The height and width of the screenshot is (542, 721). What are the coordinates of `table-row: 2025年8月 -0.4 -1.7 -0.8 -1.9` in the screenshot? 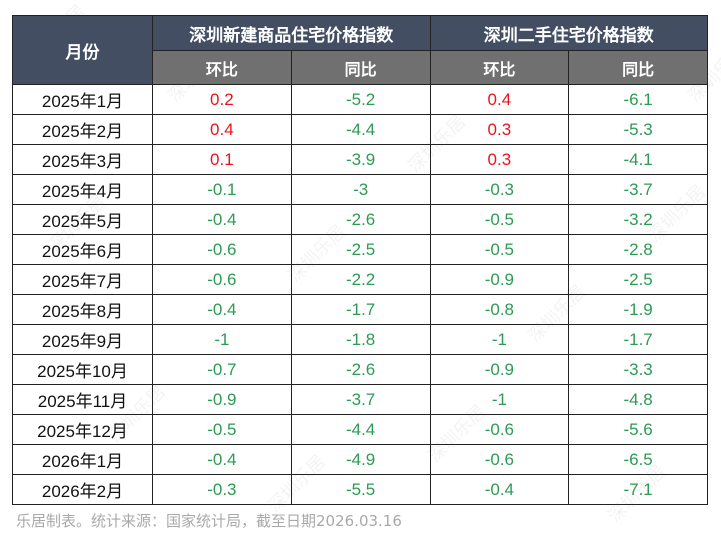 It's located at (360, 309).